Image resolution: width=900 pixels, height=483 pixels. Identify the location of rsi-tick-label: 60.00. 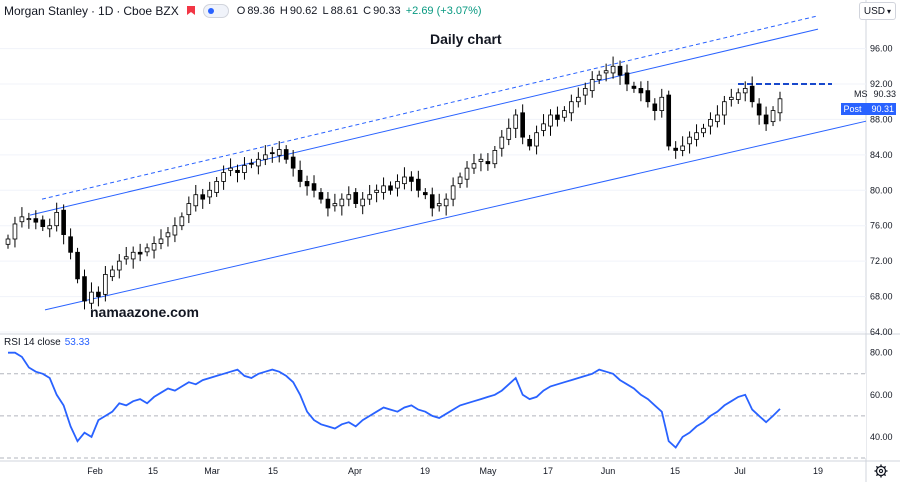
(881, 395).